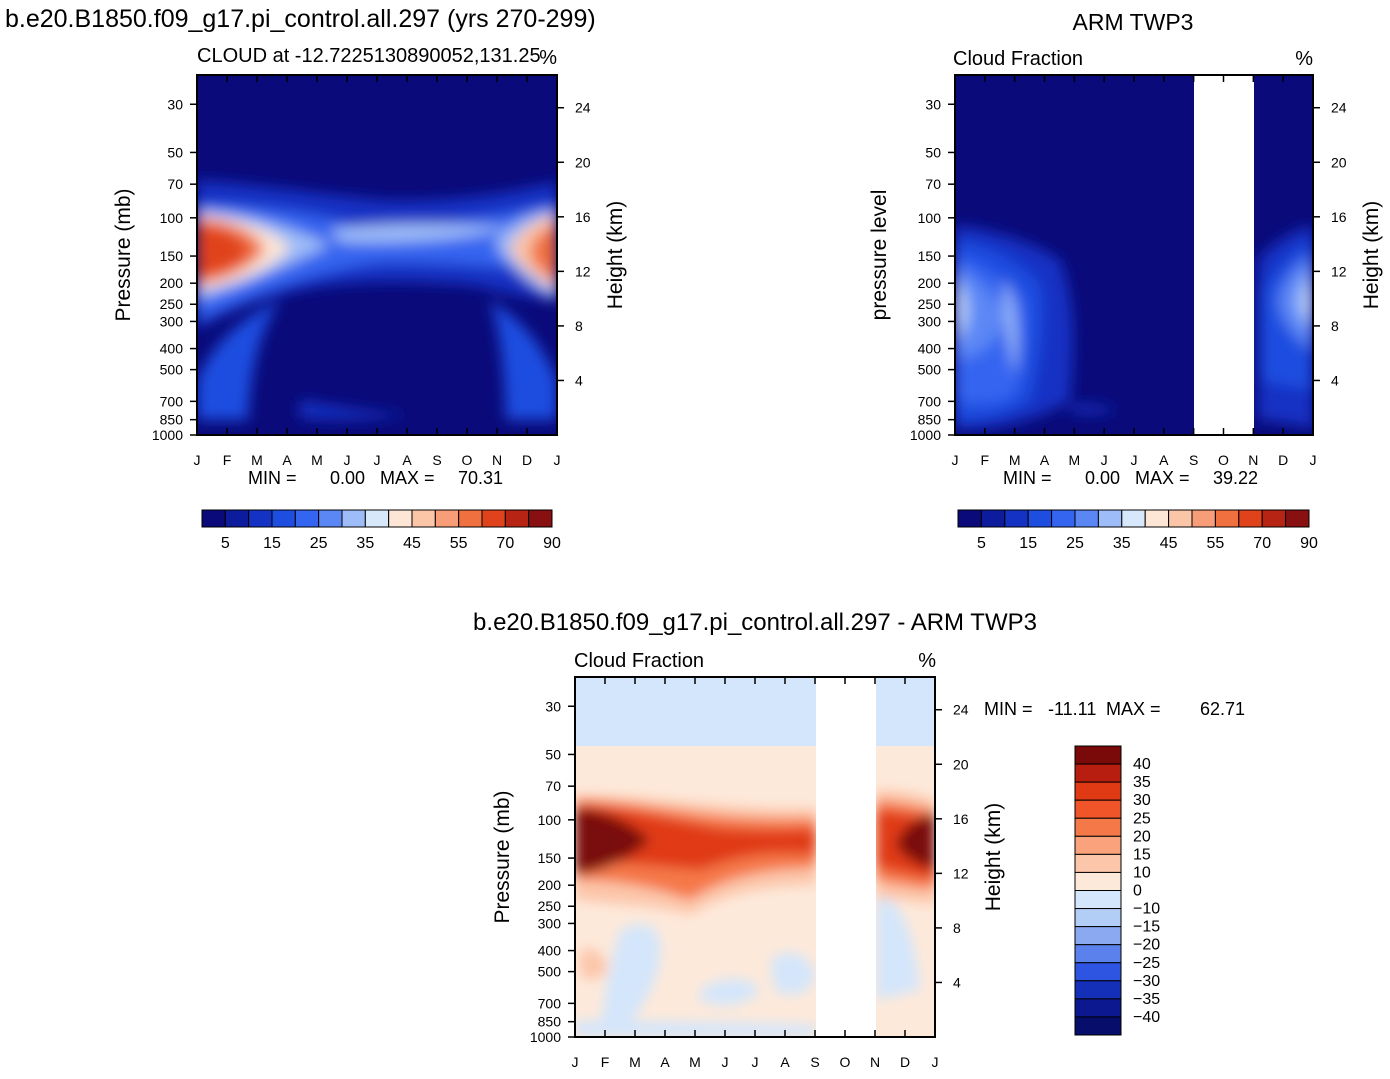  I want to click on diff-min-value: -11.11, so click(1072, 709).